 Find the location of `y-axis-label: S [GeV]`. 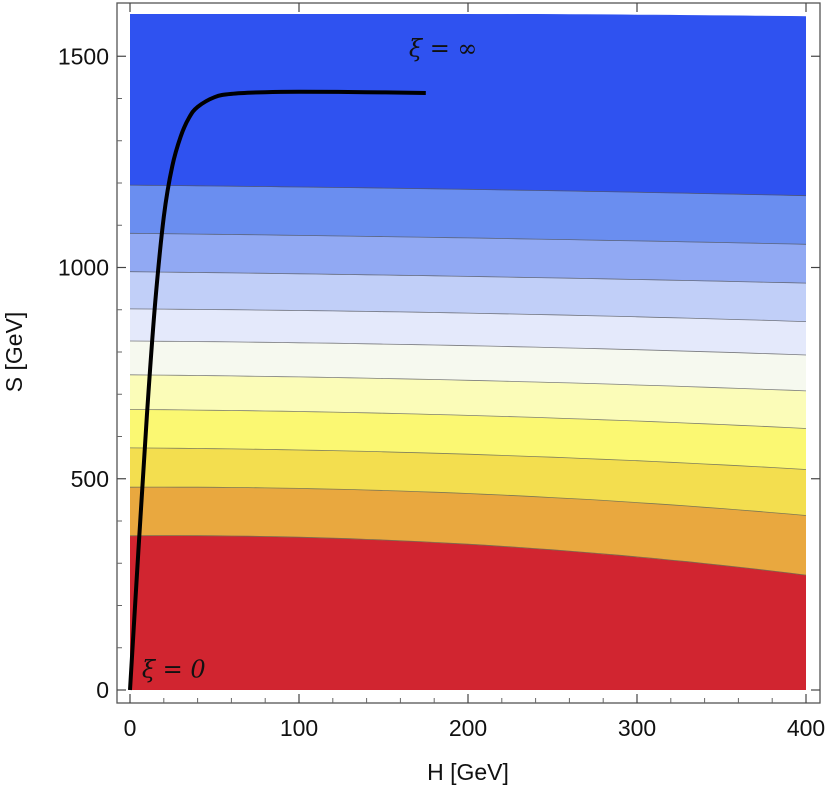

y-axis-label: S [GeV] is located at coordinates (14, 352).